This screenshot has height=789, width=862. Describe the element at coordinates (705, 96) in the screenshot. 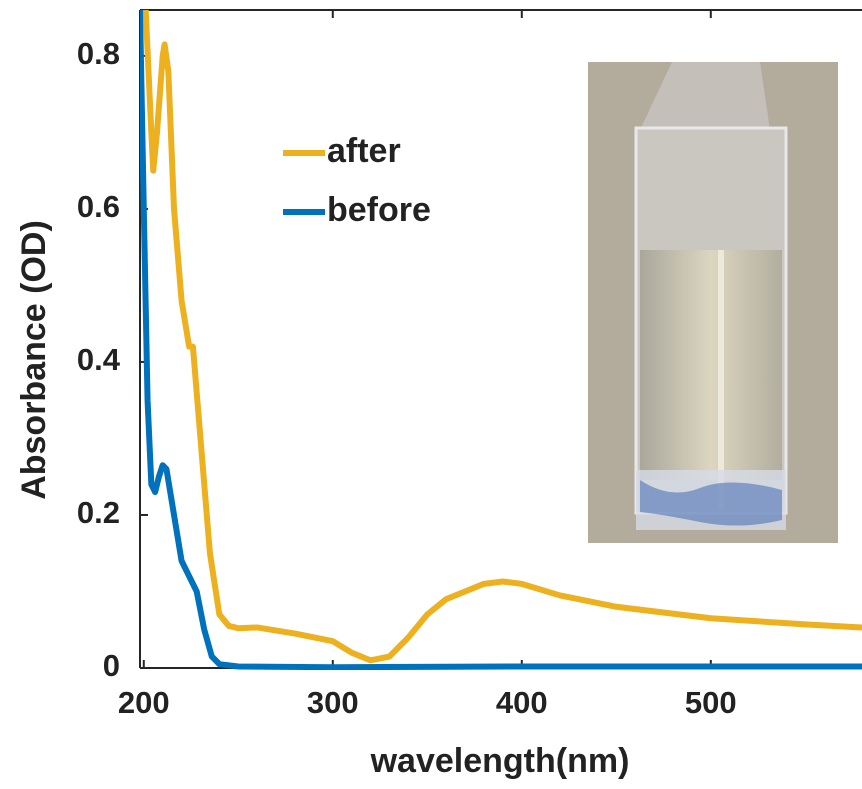

I see `cuvette-neck` at that location.